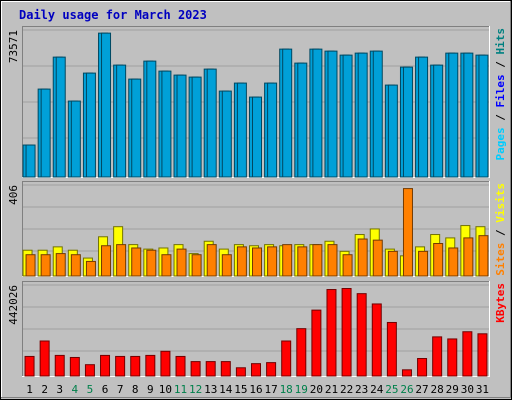 This screenshot has width=512, height=400. I want to click on x-tick-label-day-2: 2, so click(44, 389).